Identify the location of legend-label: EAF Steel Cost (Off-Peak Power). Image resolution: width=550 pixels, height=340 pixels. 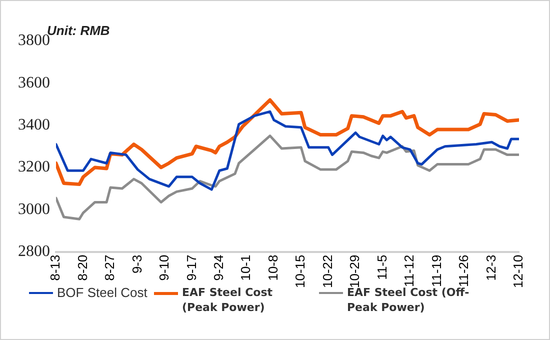
(408, 300).